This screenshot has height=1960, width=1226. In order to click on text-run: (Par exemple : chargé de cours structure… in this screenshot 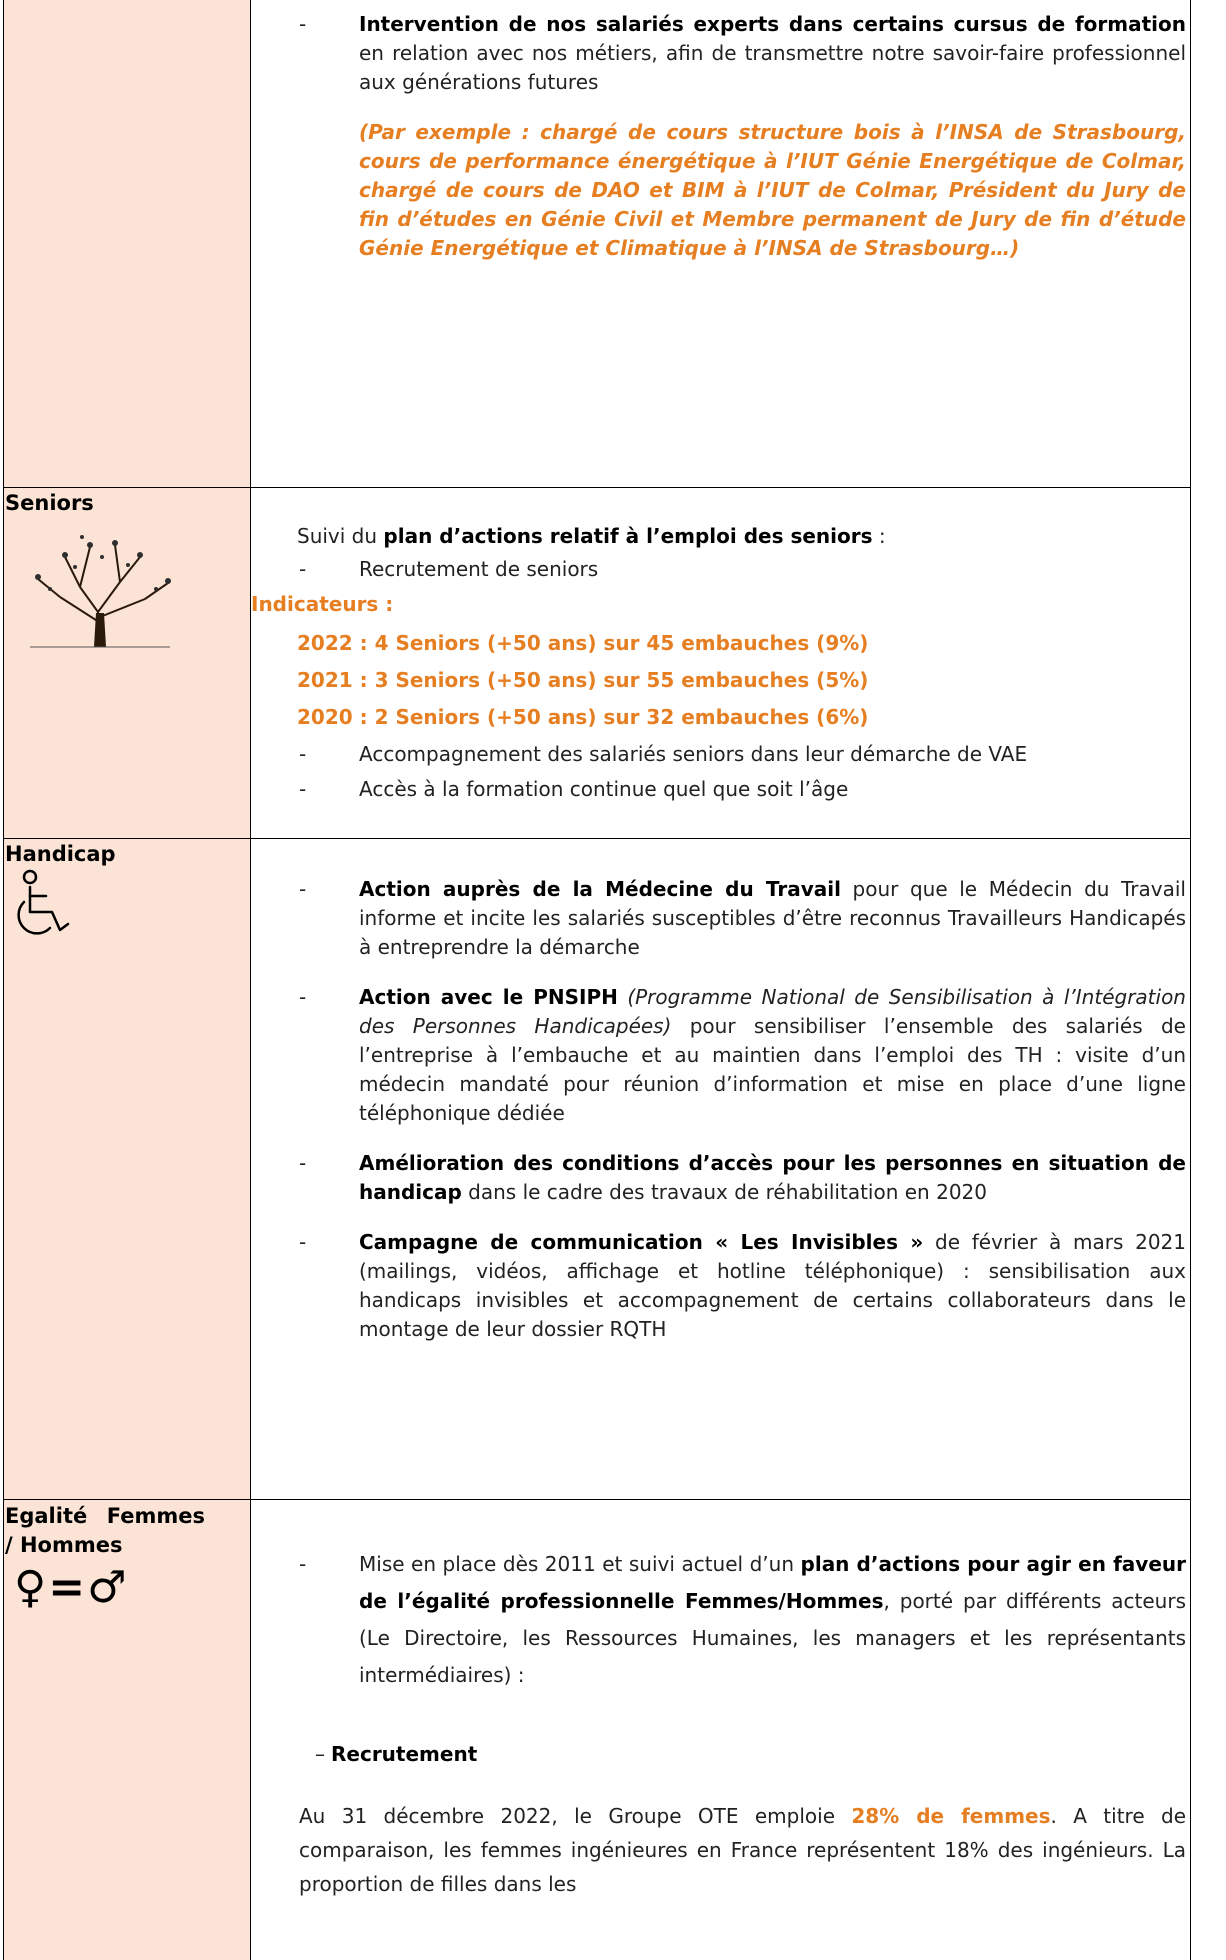, I will do `click(772, 190)`.